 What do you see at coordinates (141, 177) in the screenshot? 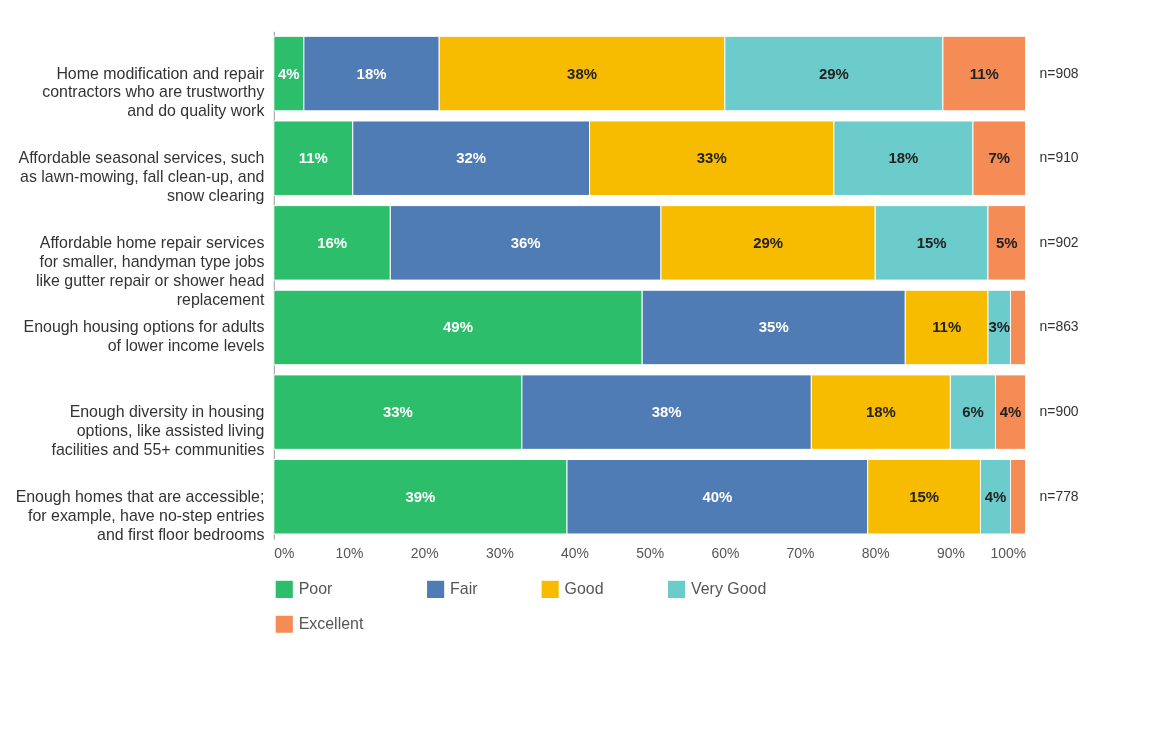
I see `y-tick-label: Affordable seasonal services, such as lawn-mowing, fall clean-up, and snow clearing` at bounding box center [141, 177].